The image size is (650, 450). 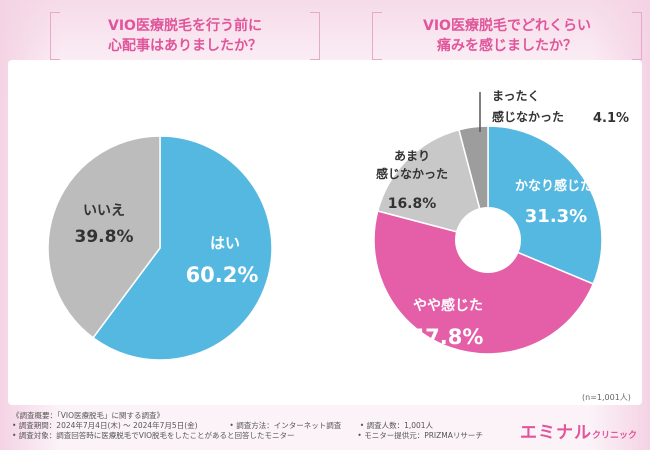 I want to click on question-2-title: VIO医療脱毛でどれくらい 痛みを感じましたか？, so click(x=507, y=36).